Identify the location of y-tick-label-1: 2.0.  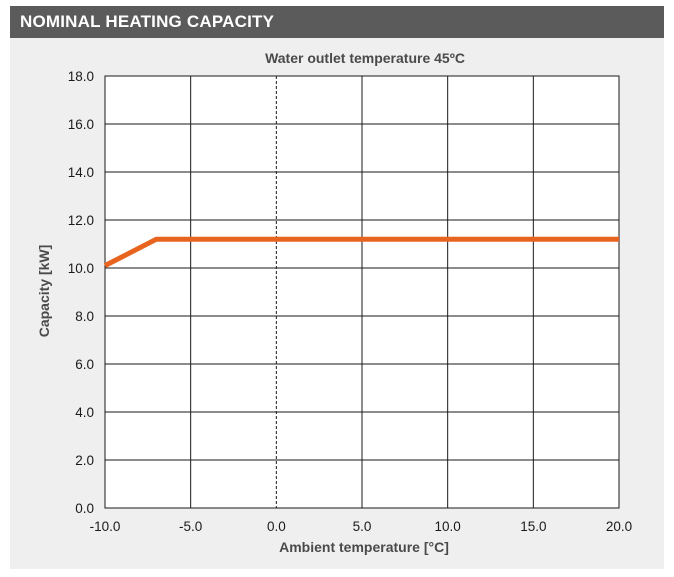
(84, 460).